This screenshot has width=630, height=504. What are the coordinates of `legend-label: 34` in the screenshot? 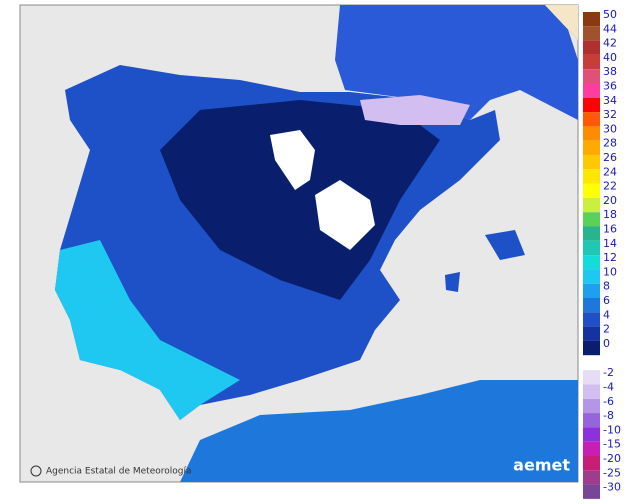 It's located at (610, 100).